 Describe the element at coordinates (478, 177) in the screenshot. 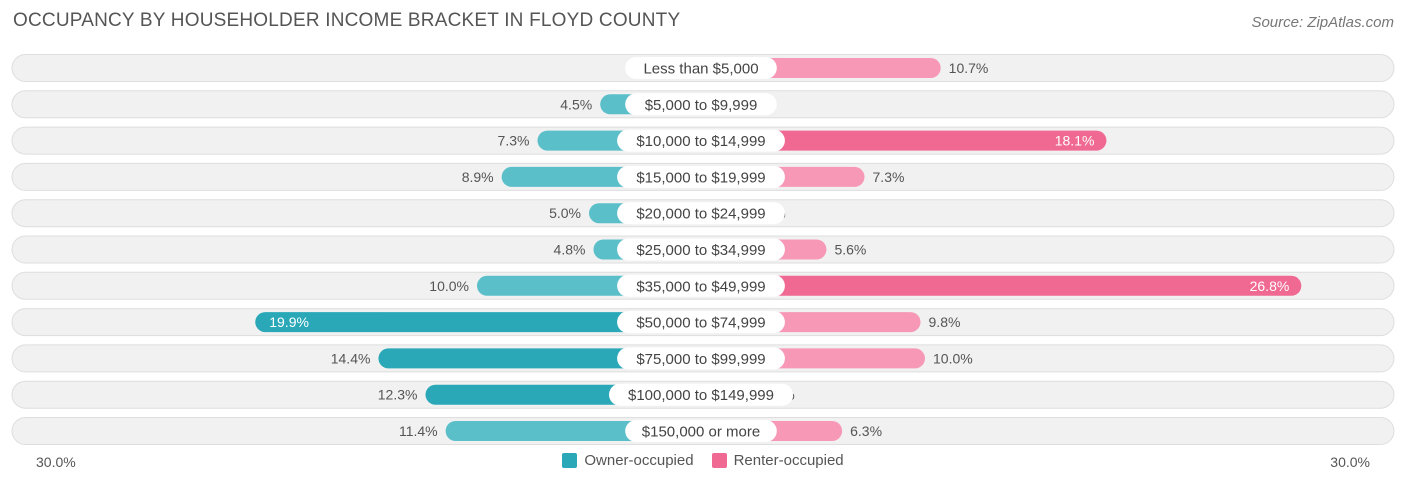

I see `owner-value-label: 8.9%` at that location.